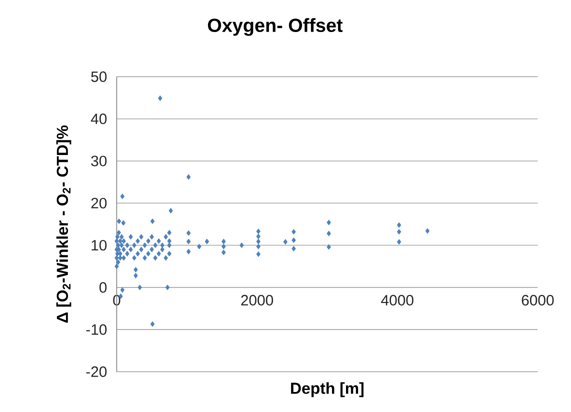 This screenshot has height=412, width=571. I want to click on y-tick-label: -20, so click(96, 371).